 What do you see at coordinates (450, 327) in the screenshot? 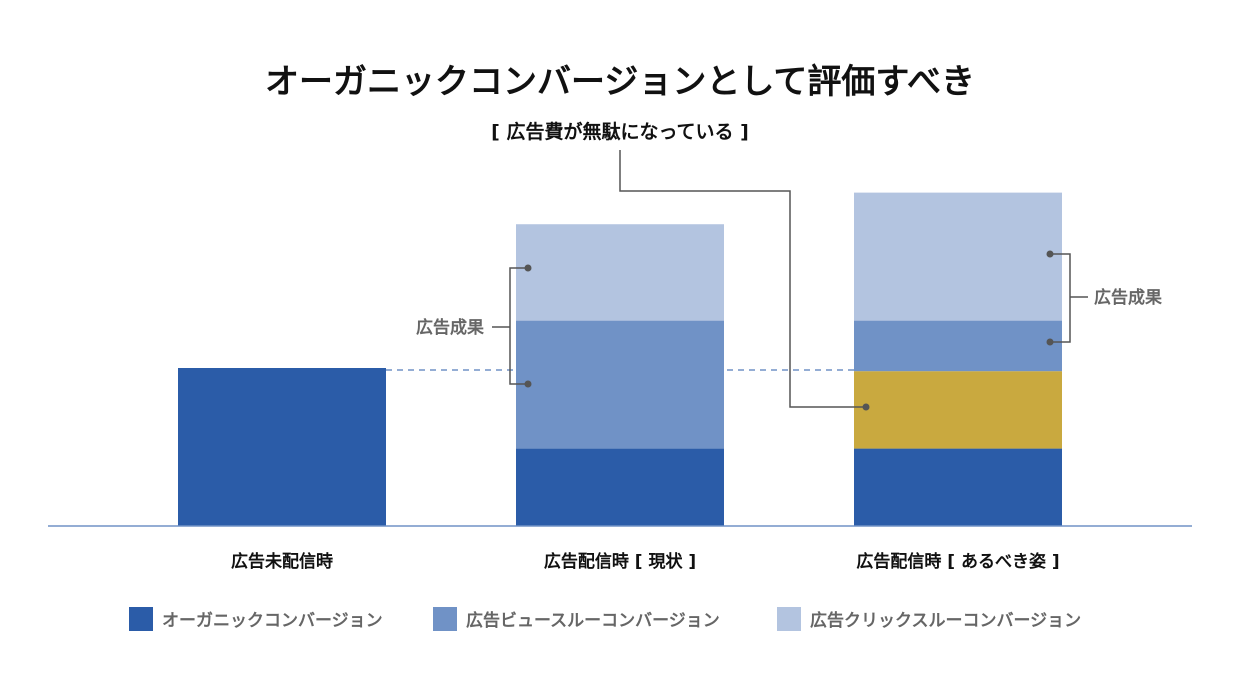
I see `ad-effect-label-current: 広告成果` at bounding box center [450, 327].